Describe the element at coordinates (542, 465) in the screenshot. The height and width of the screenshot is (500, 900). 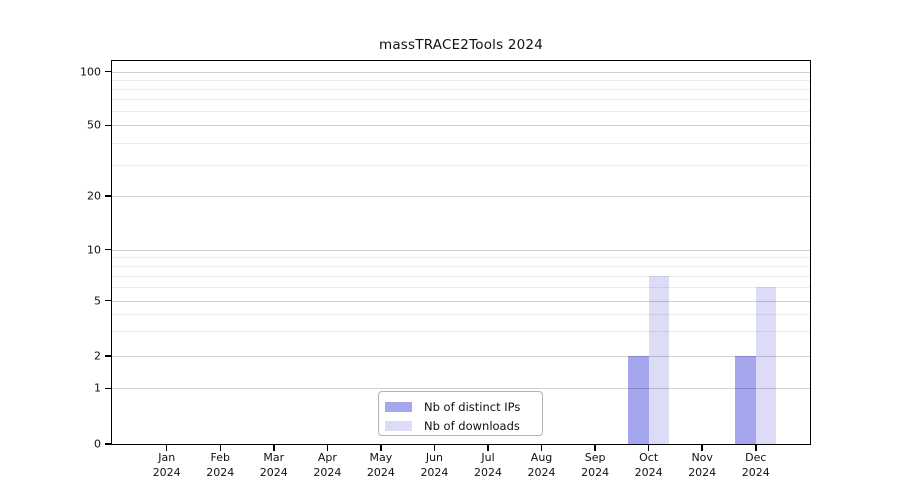
I see `x-tick-label-aug: Aug 2024` at that location.